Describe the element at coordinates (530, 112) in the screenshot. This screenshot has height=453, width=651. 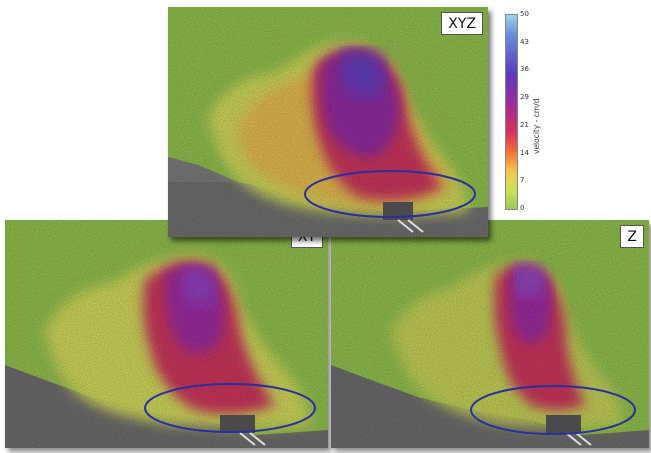
I see `velocity-colorbar: 50 43 36 29 21 14 7 0 velocity - cm/d` at that location.